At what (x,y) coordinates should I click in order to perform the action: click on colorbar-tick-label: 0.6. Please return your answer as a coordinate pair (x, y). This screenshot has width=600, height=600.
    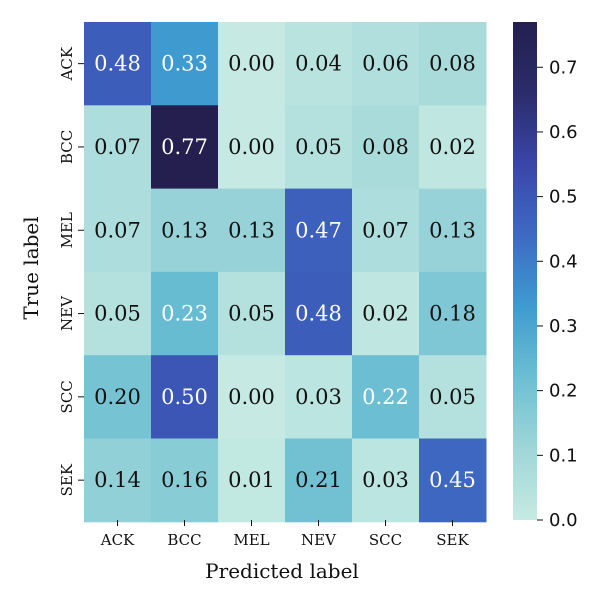
    Looking at the image, I should click on (563, 132).